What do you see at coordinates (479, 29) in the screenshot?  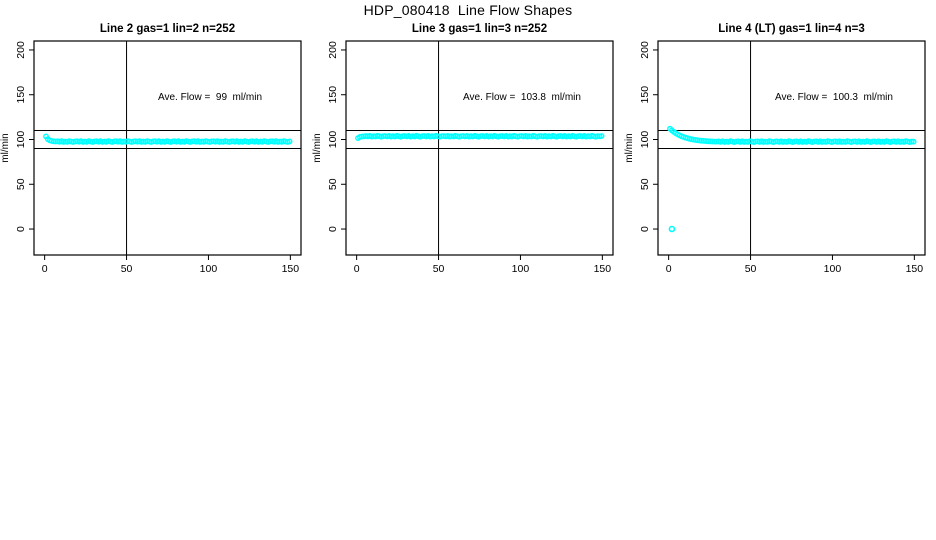 I see `panel-title: Line 3 gas=1 lin=3 n=252` at bounding box center [479, 29].